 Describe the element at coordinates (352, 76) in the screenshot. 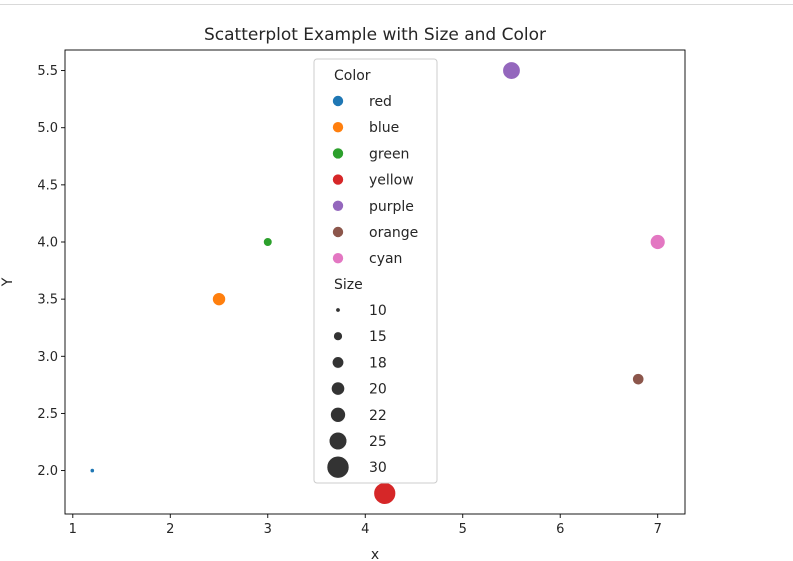

I see `legend-color-title: Color` at that location.